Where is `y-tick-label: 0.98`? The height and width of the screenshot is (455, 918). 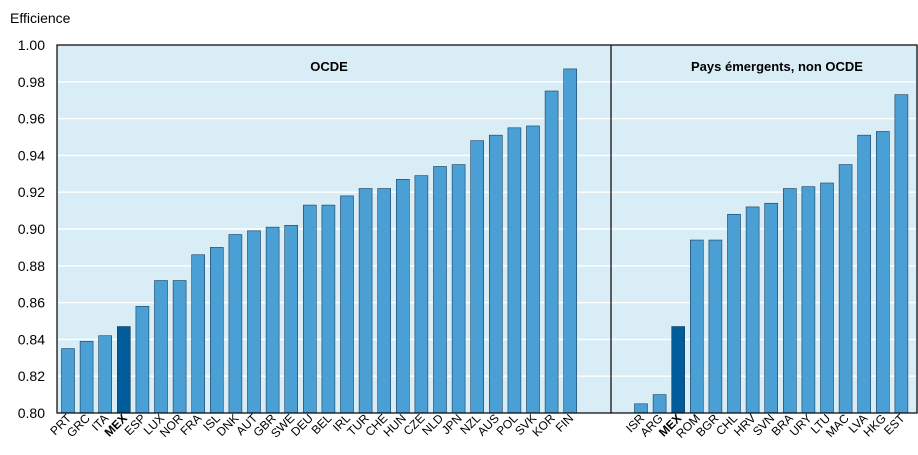
y-tick-label: 0.98 is located at coordinates (31, 82).